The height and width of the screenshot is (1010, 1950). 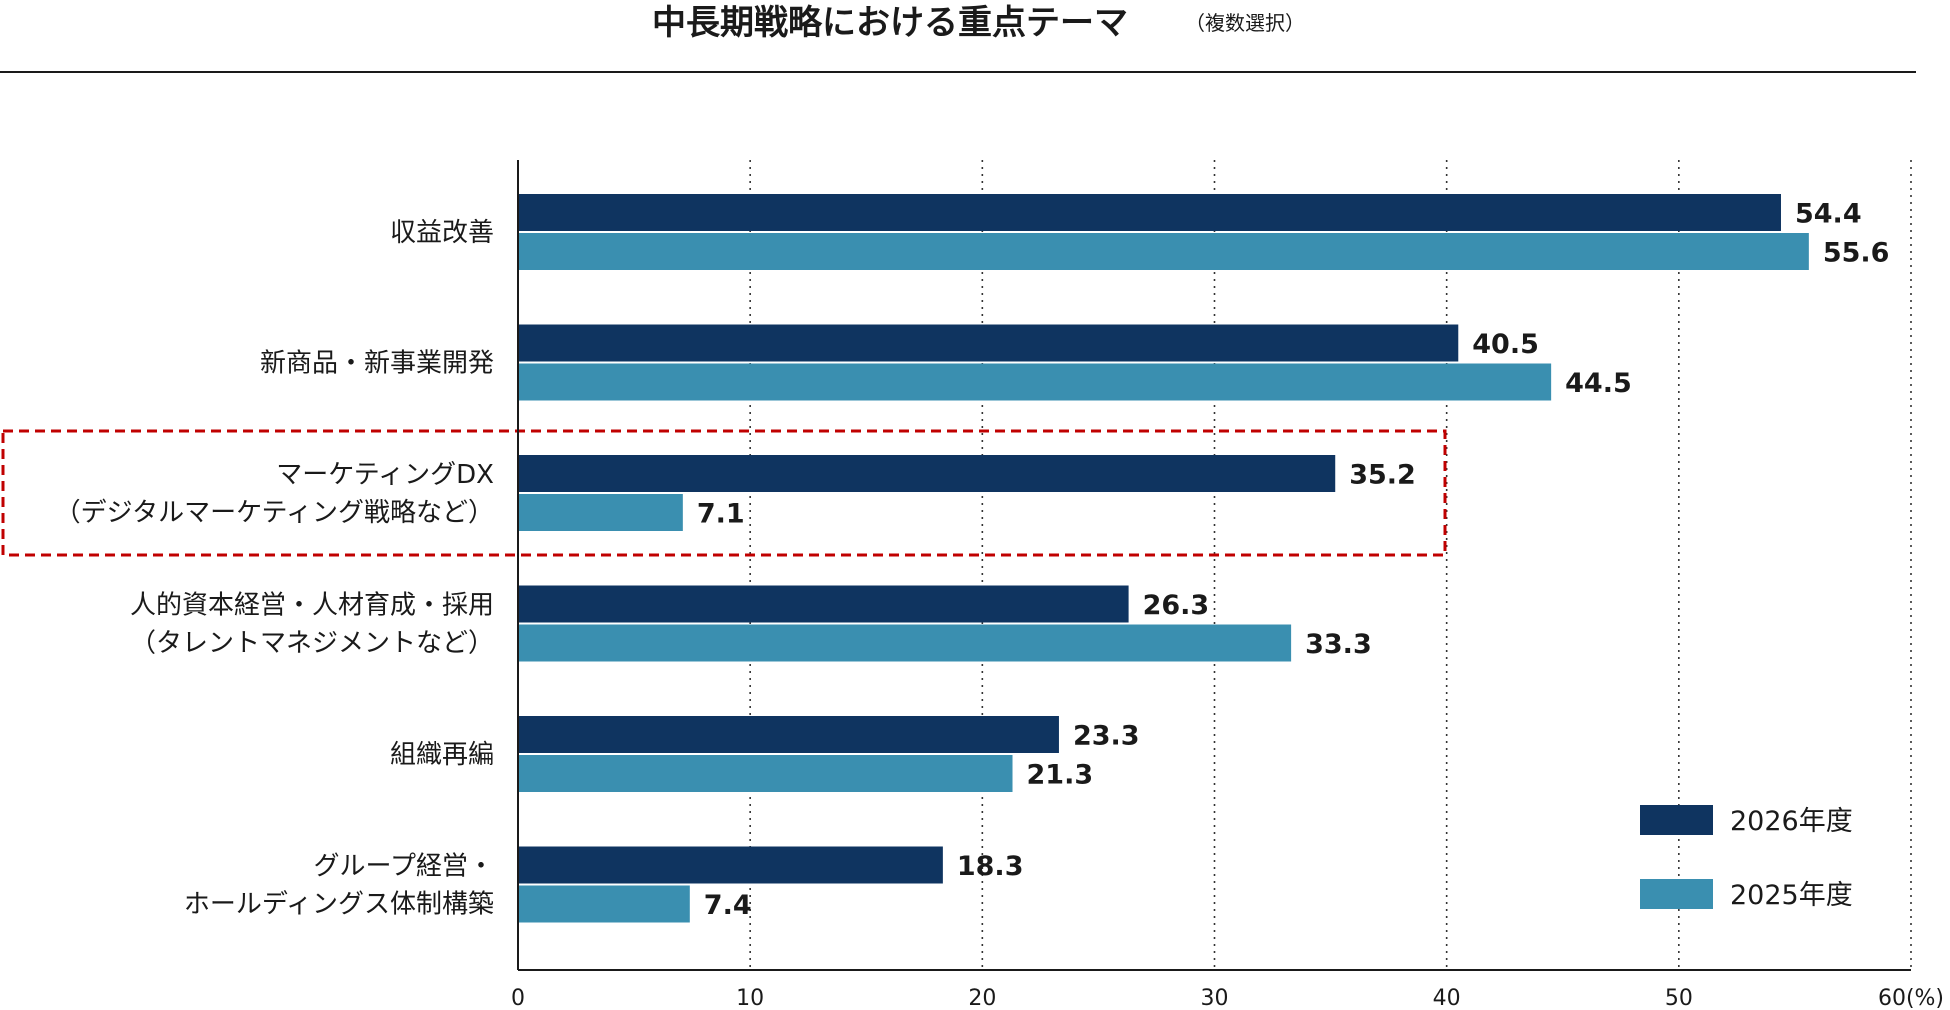 What do you see at coordinates (385, 475) in the screenshot?
I see `category-label: マーケティングDX` at bounding box center [385, 475].